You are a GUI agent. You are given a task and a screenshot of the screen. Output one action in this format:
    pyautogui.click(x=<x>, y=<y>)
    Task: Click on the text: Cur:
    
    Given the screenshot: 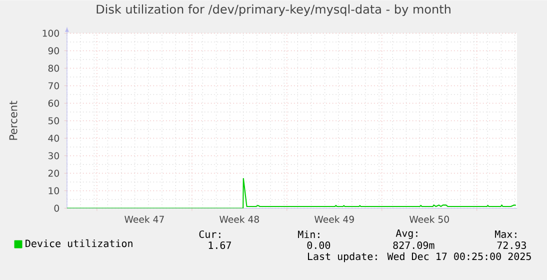 What is the action you would take?
    pyautogui.click(x=209, y=234)
    